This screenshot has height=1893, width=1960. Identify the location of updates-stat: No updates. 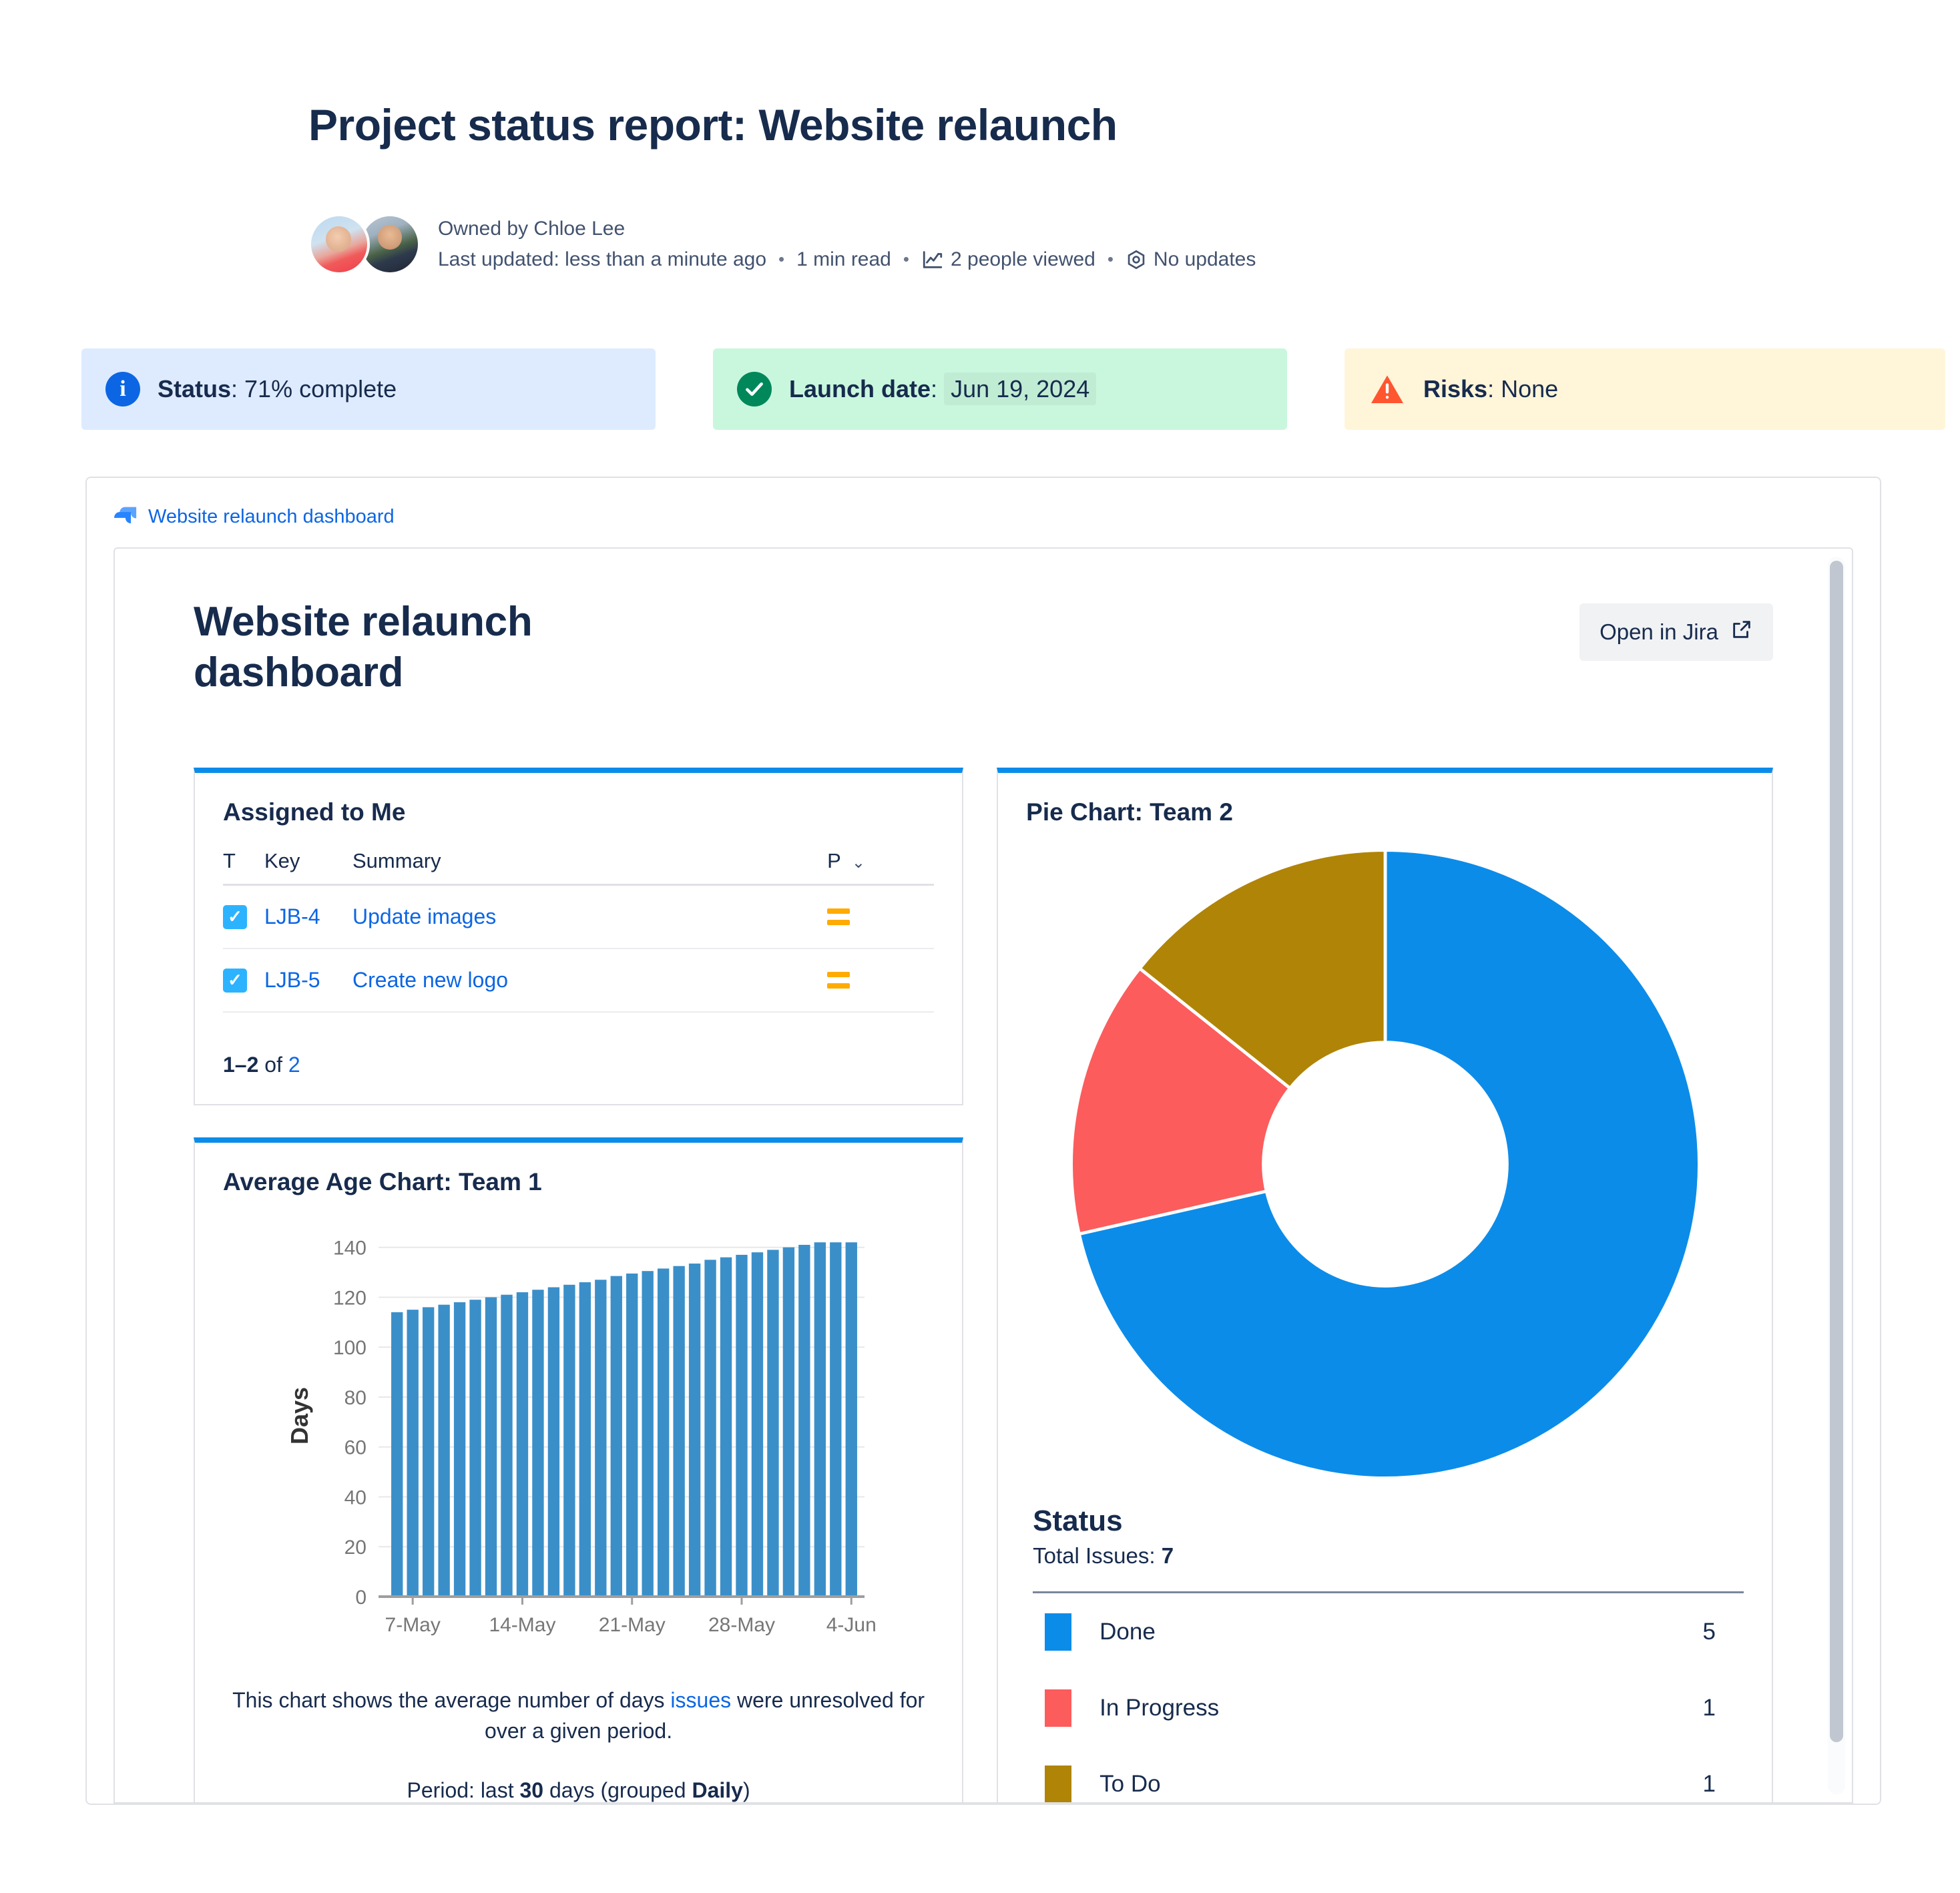
(1191, 260).